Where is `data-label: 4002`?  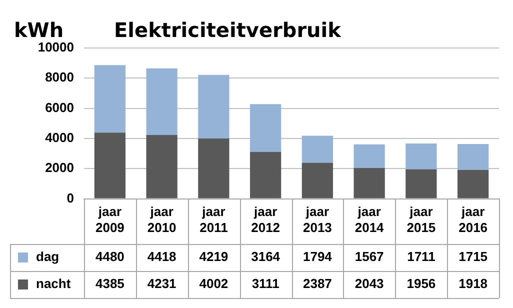
data-label: 4002 is located at coordinates (213, 284).